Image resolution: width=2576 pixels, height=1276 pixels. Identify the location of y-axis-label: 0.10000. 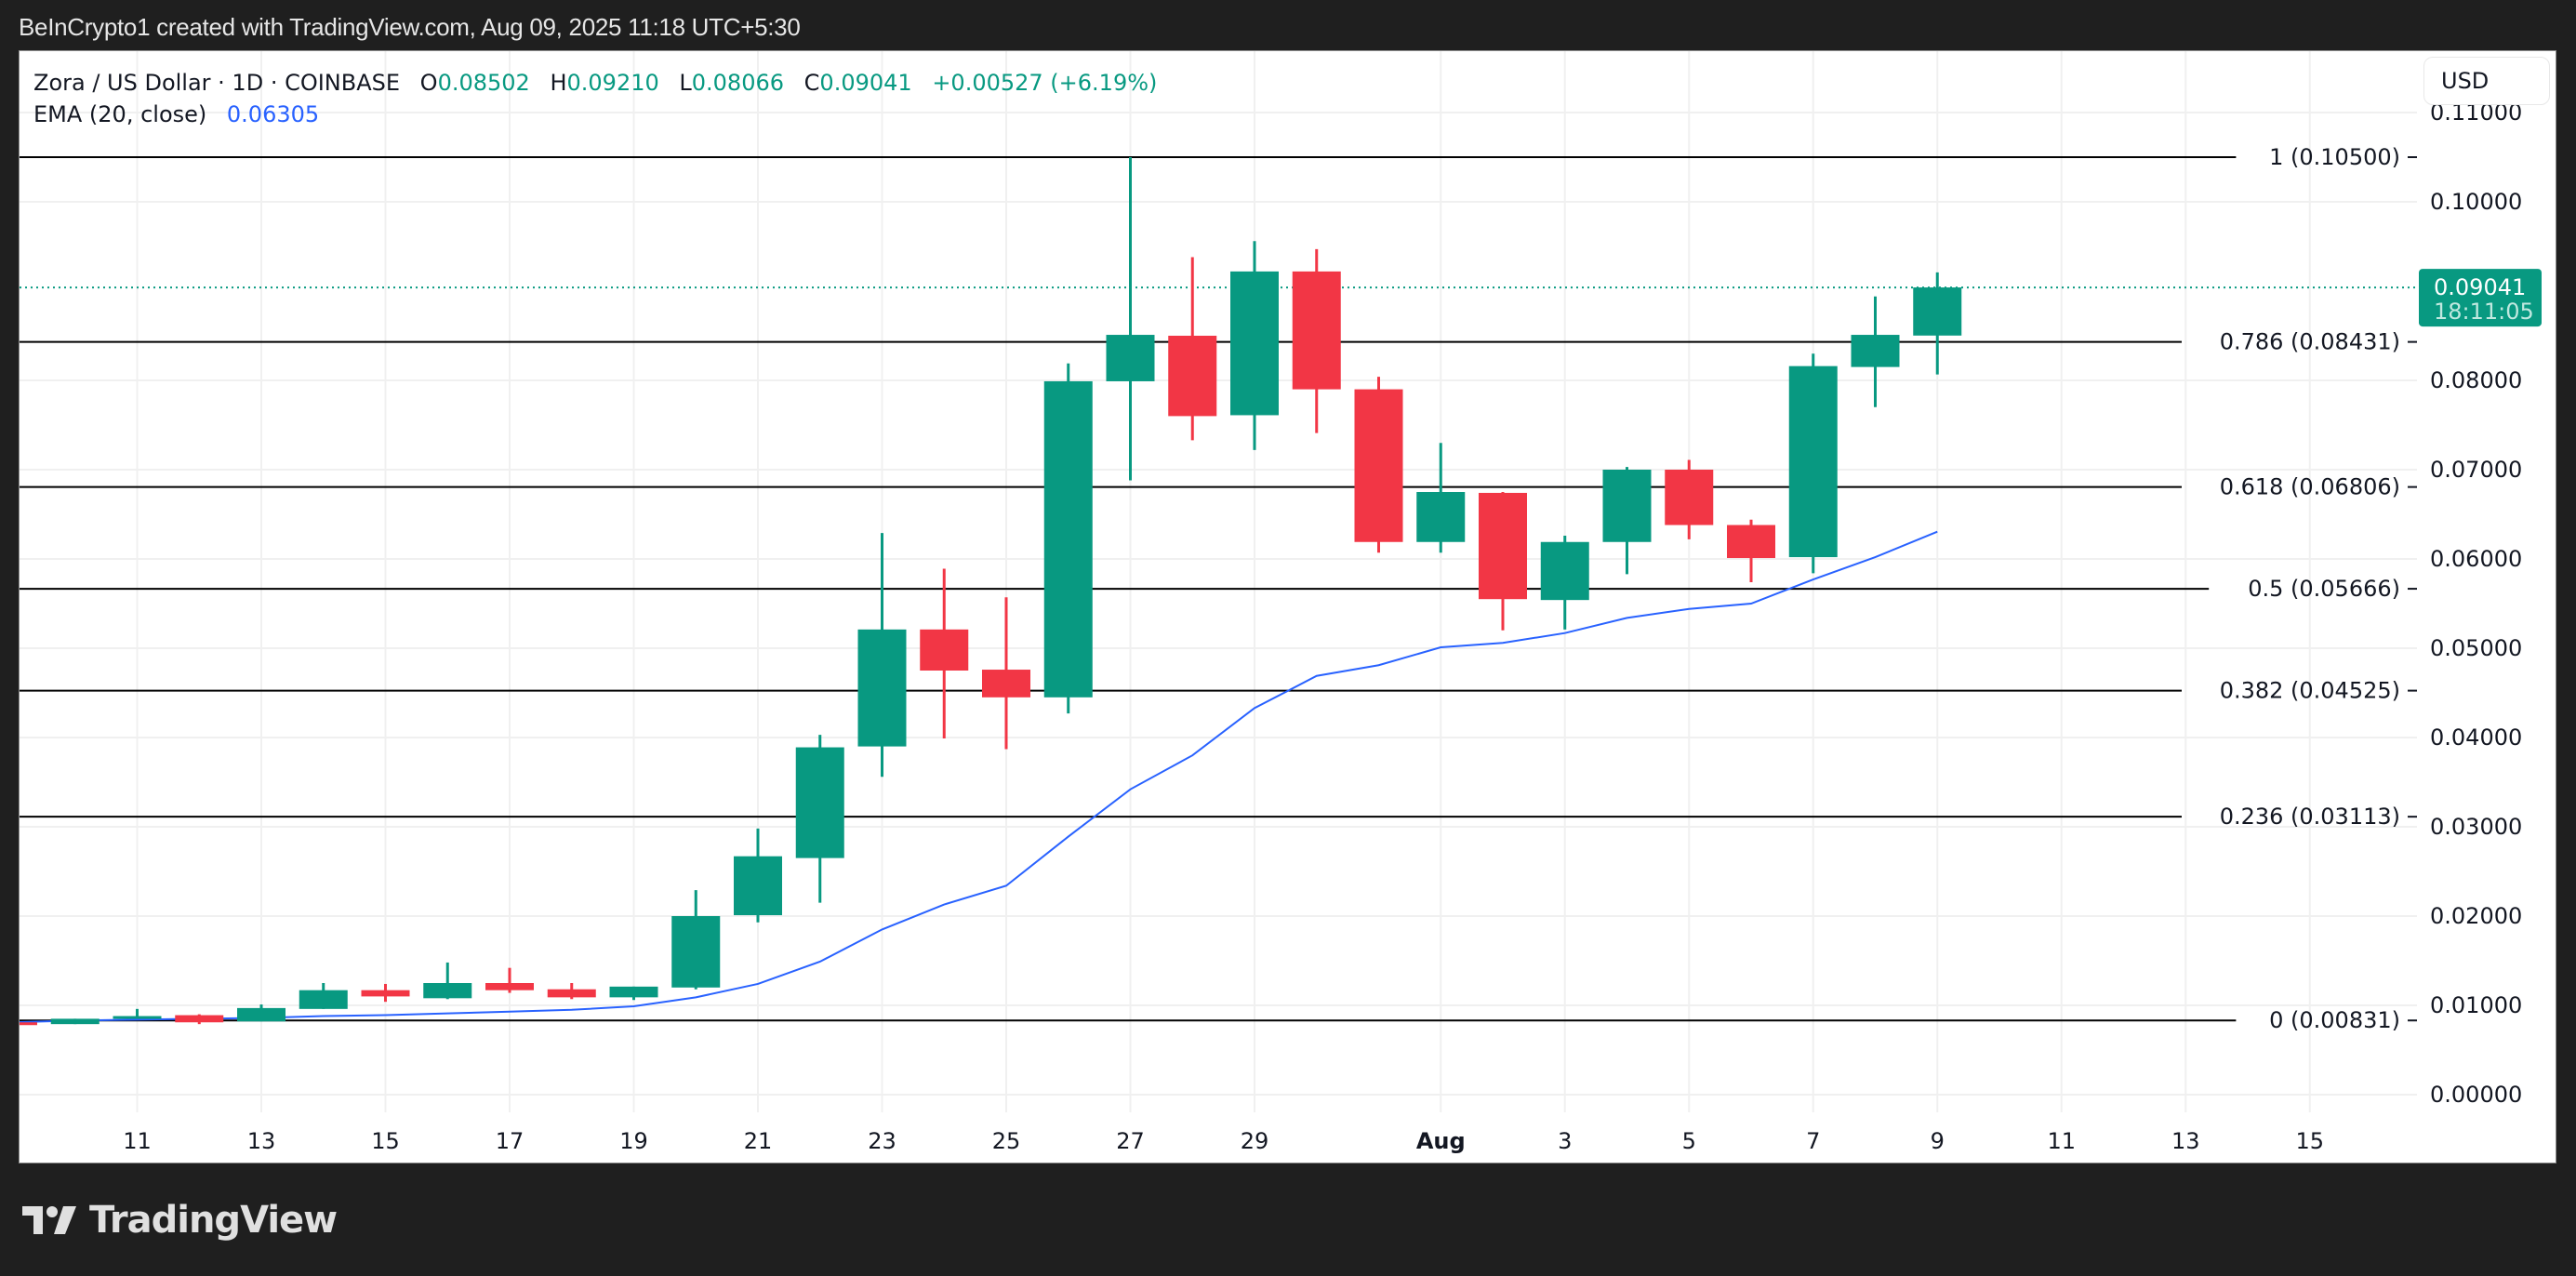
(2476, 202).